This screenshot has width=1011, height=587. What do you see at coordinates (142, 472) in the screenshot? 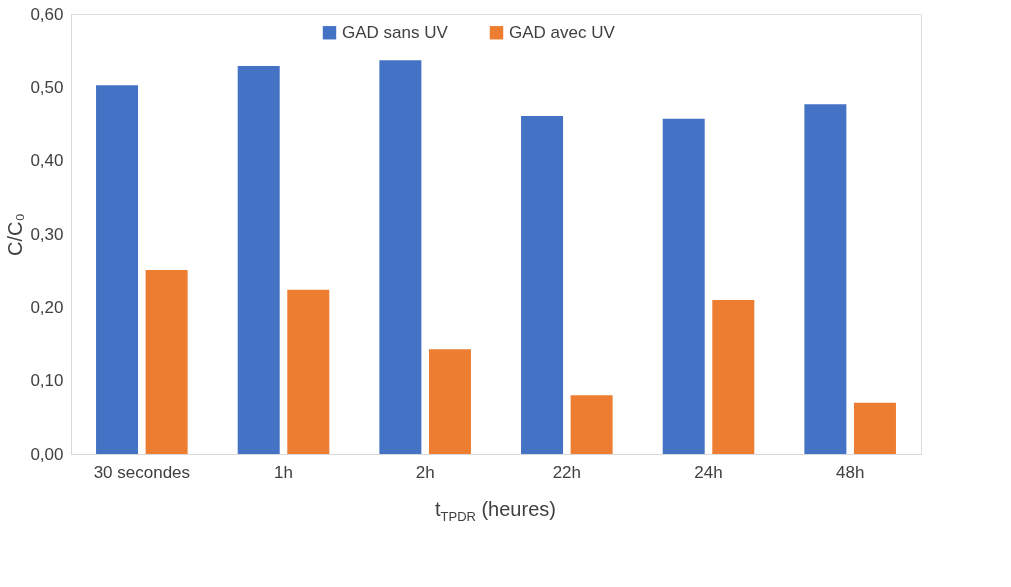
I see `x-tick-label: 30 secondes` at bounding box center [142, 472].